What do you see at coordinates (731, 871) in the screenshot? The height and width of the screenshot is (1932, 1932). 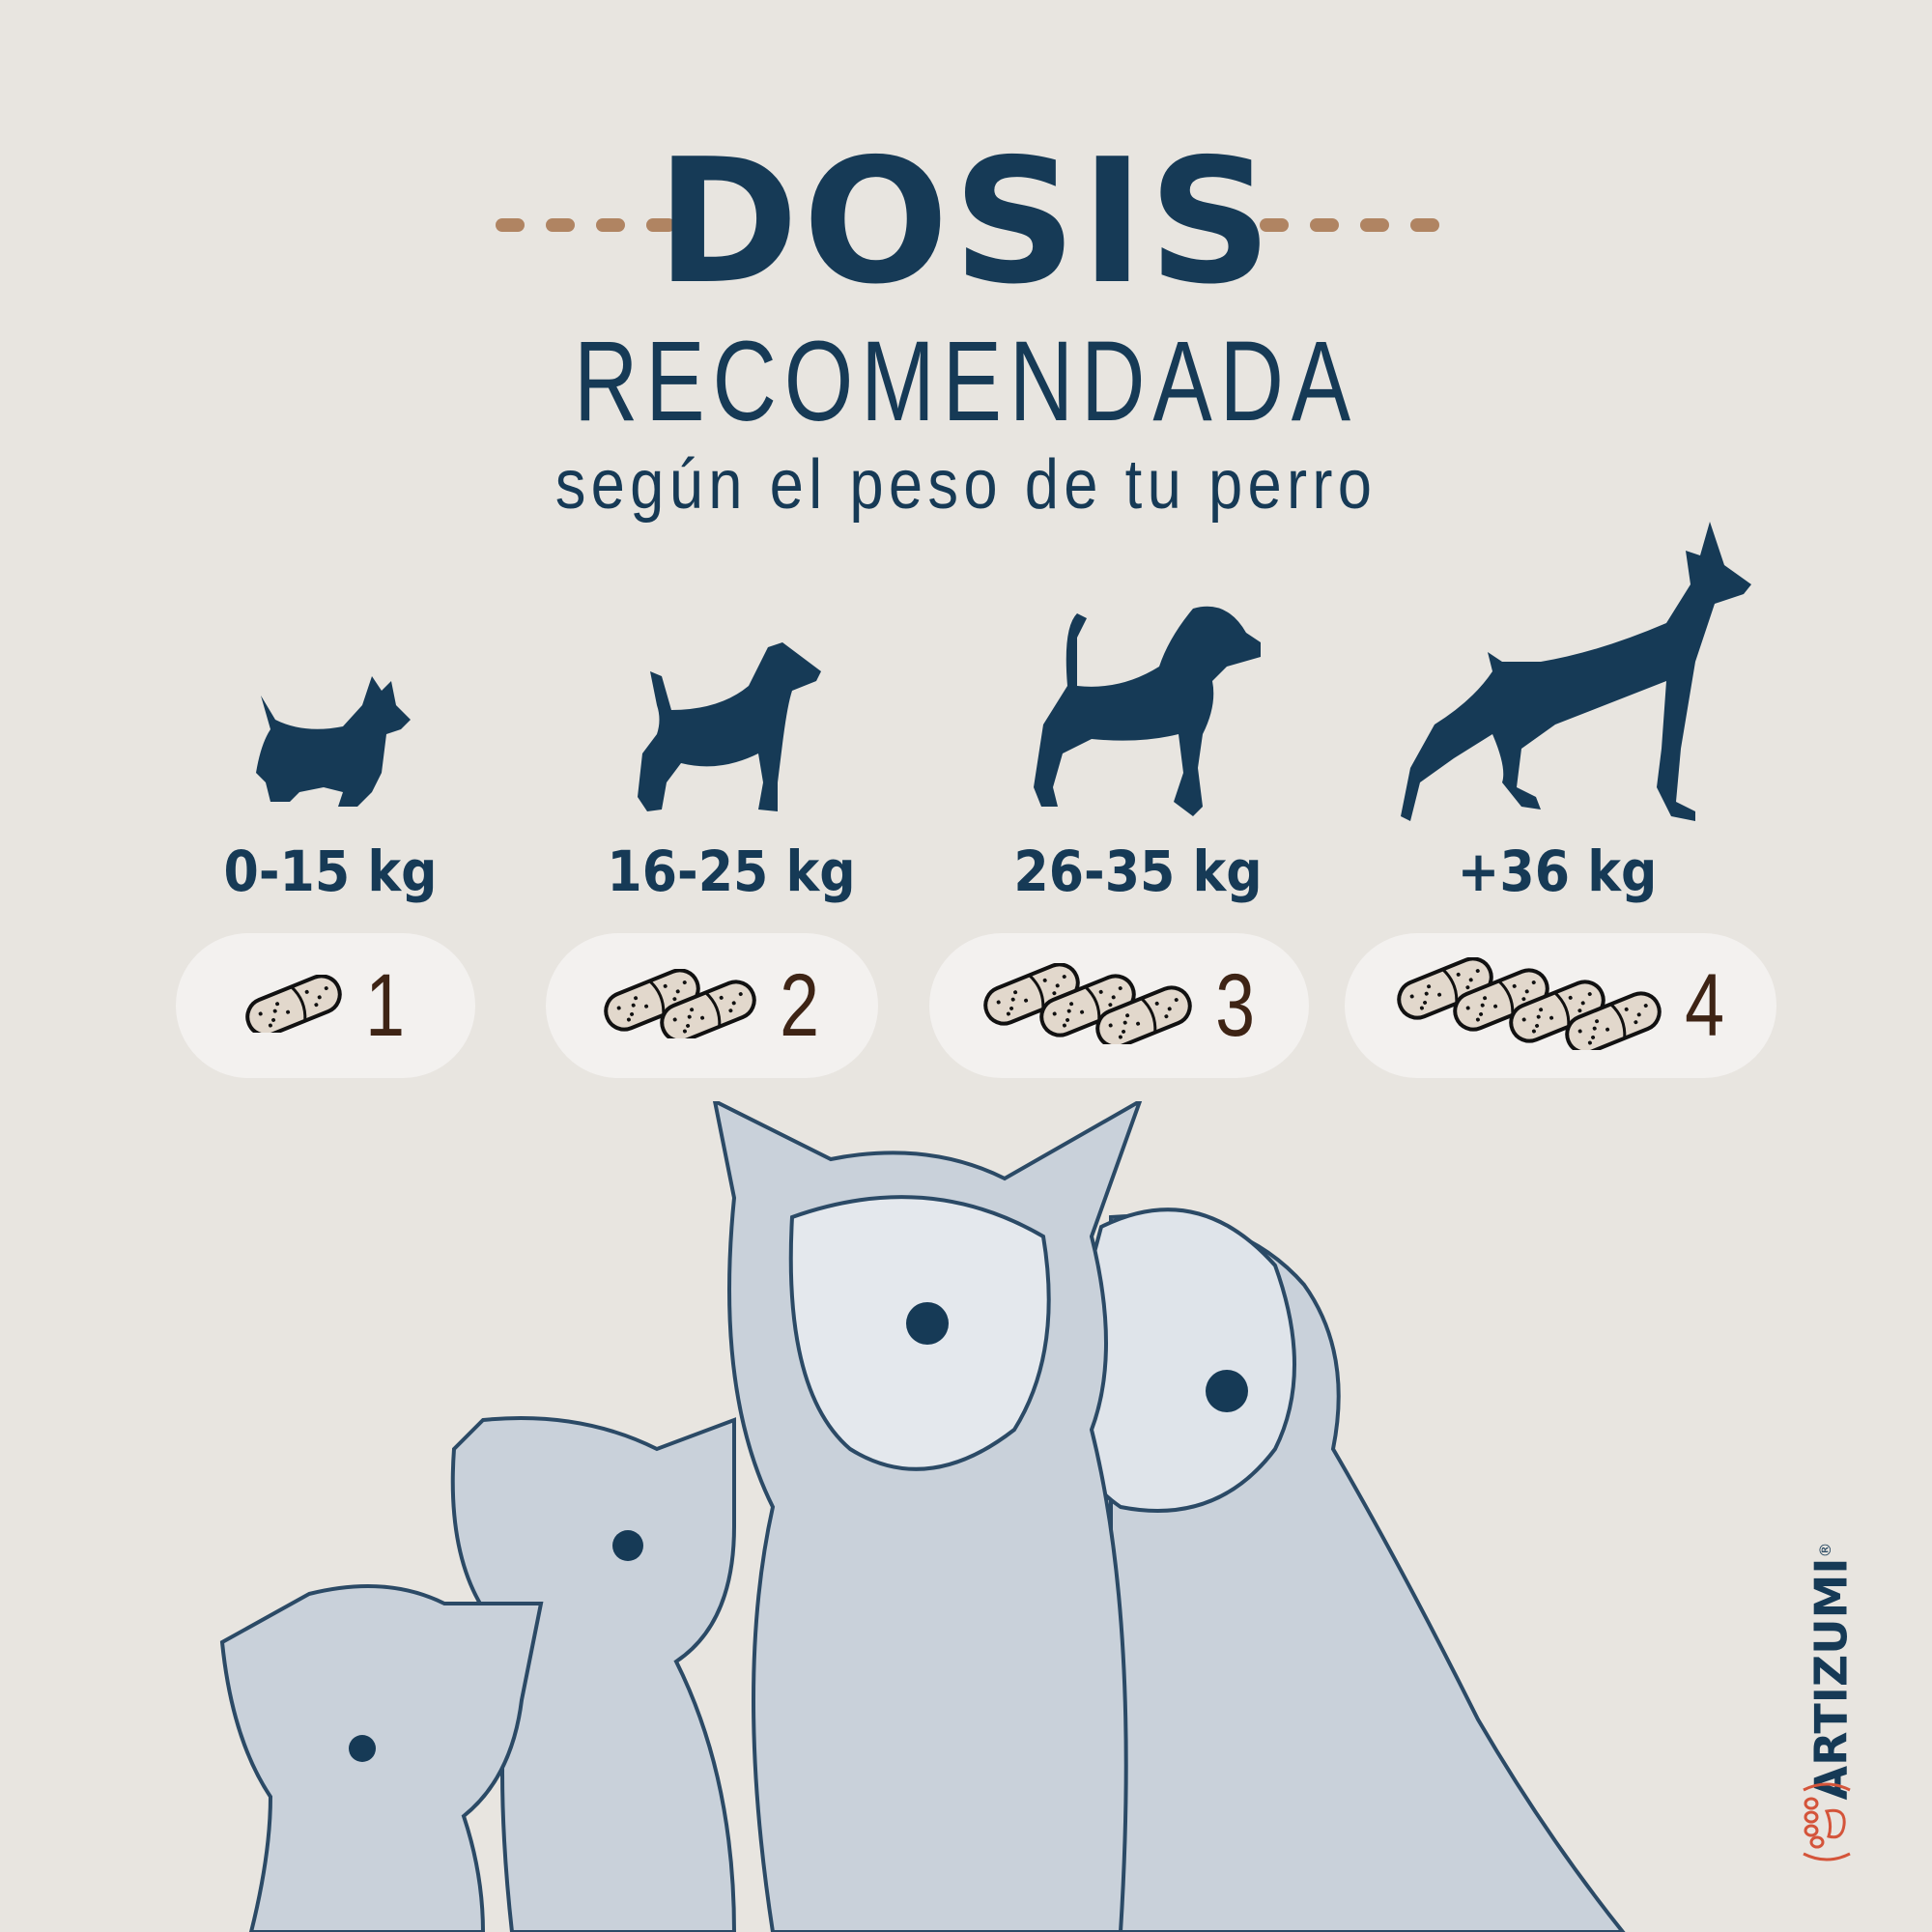 I see `weight-label-16-25: 16-25 kg` at bounding box center [731, 871].